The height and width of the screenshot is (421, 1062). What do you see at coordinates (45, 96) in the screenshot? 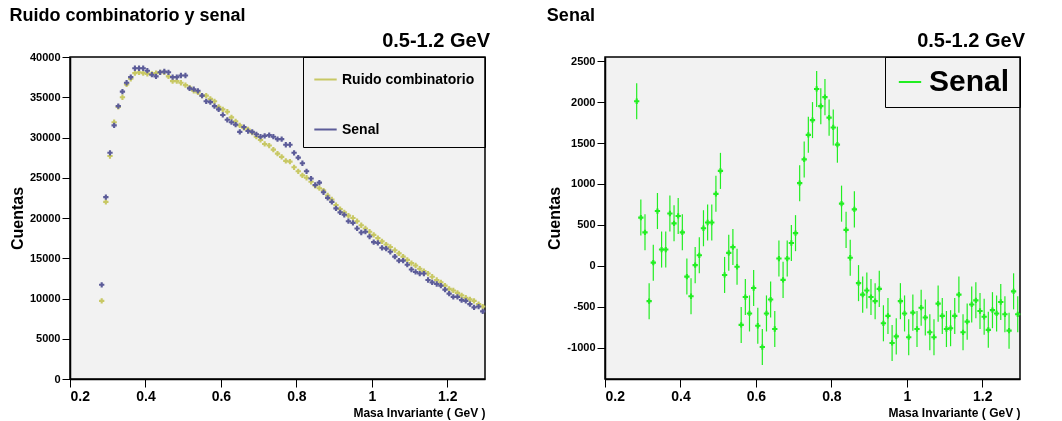
I see `y-tick-label: 35000` at bounding box center [45, 96].